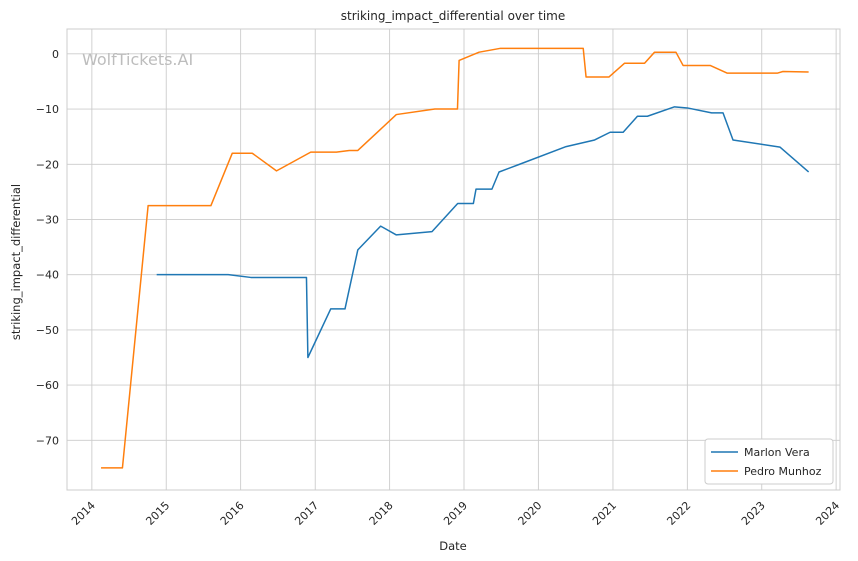 This screenshot has width=858, height=561. I want to click on y-tick-label--30: −30, so click(47, 219).